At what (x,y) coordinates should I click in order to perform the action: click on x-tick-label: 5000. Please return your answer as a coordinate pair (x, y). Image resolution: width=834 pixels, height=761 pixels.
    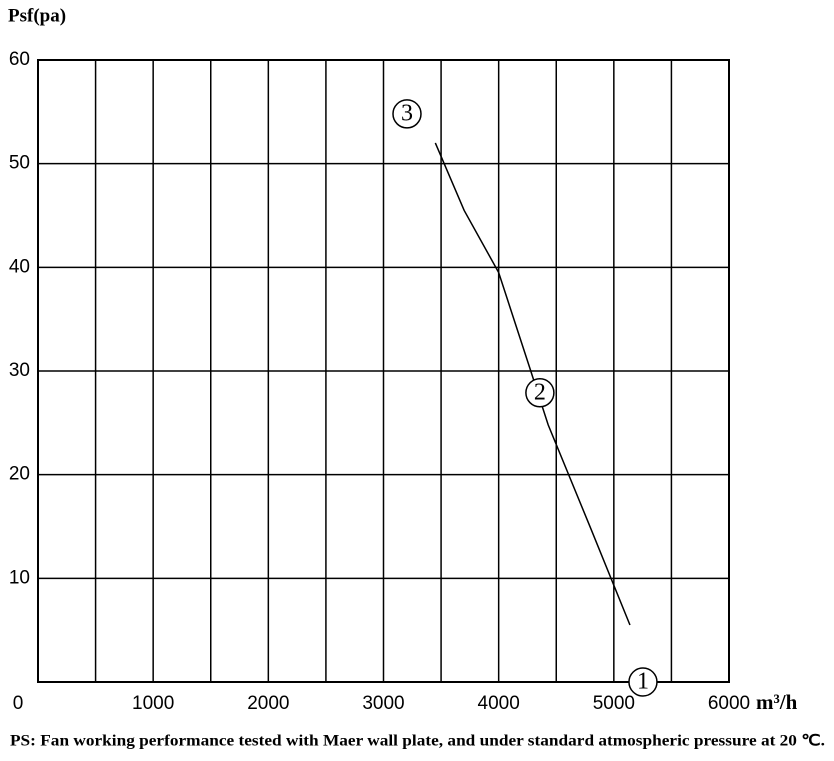
    Looking at the image, I should click on (614, 703).